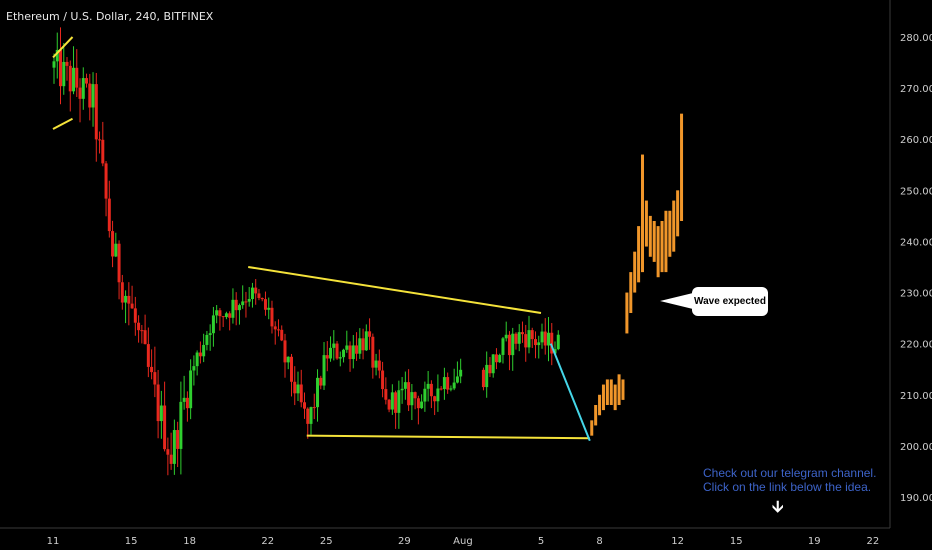 This screenshot has width=932, height=550. I want to click on promo-line-1: Check out our telegram channel., so click(790, 473).